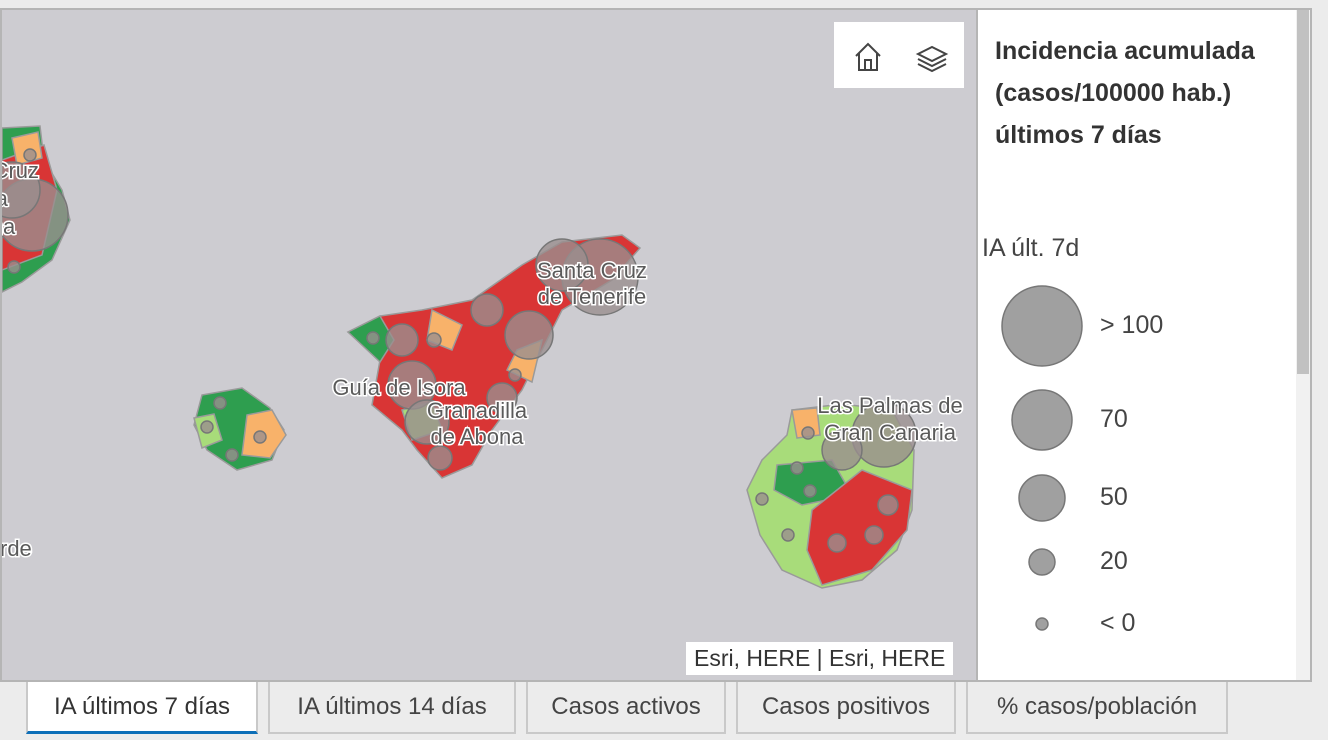 The width and height of the screenshot is (1328, 740). Describe the element at coordinates (820, 658) in the screenshot. I see `attribution: Esri, HERE | Esri, HERE` at that location.